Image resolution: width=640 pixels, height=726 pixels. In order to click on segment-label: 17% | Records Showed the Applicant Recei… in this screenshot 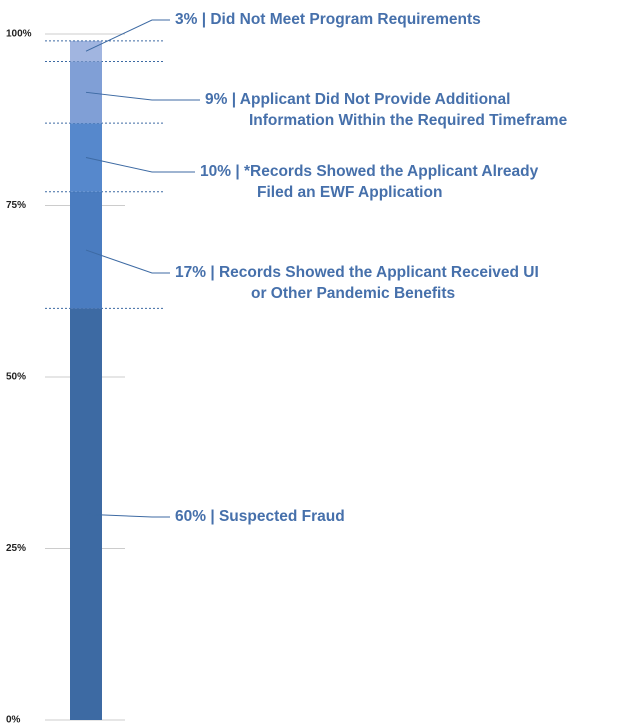, I will do `click(357, 283)`.